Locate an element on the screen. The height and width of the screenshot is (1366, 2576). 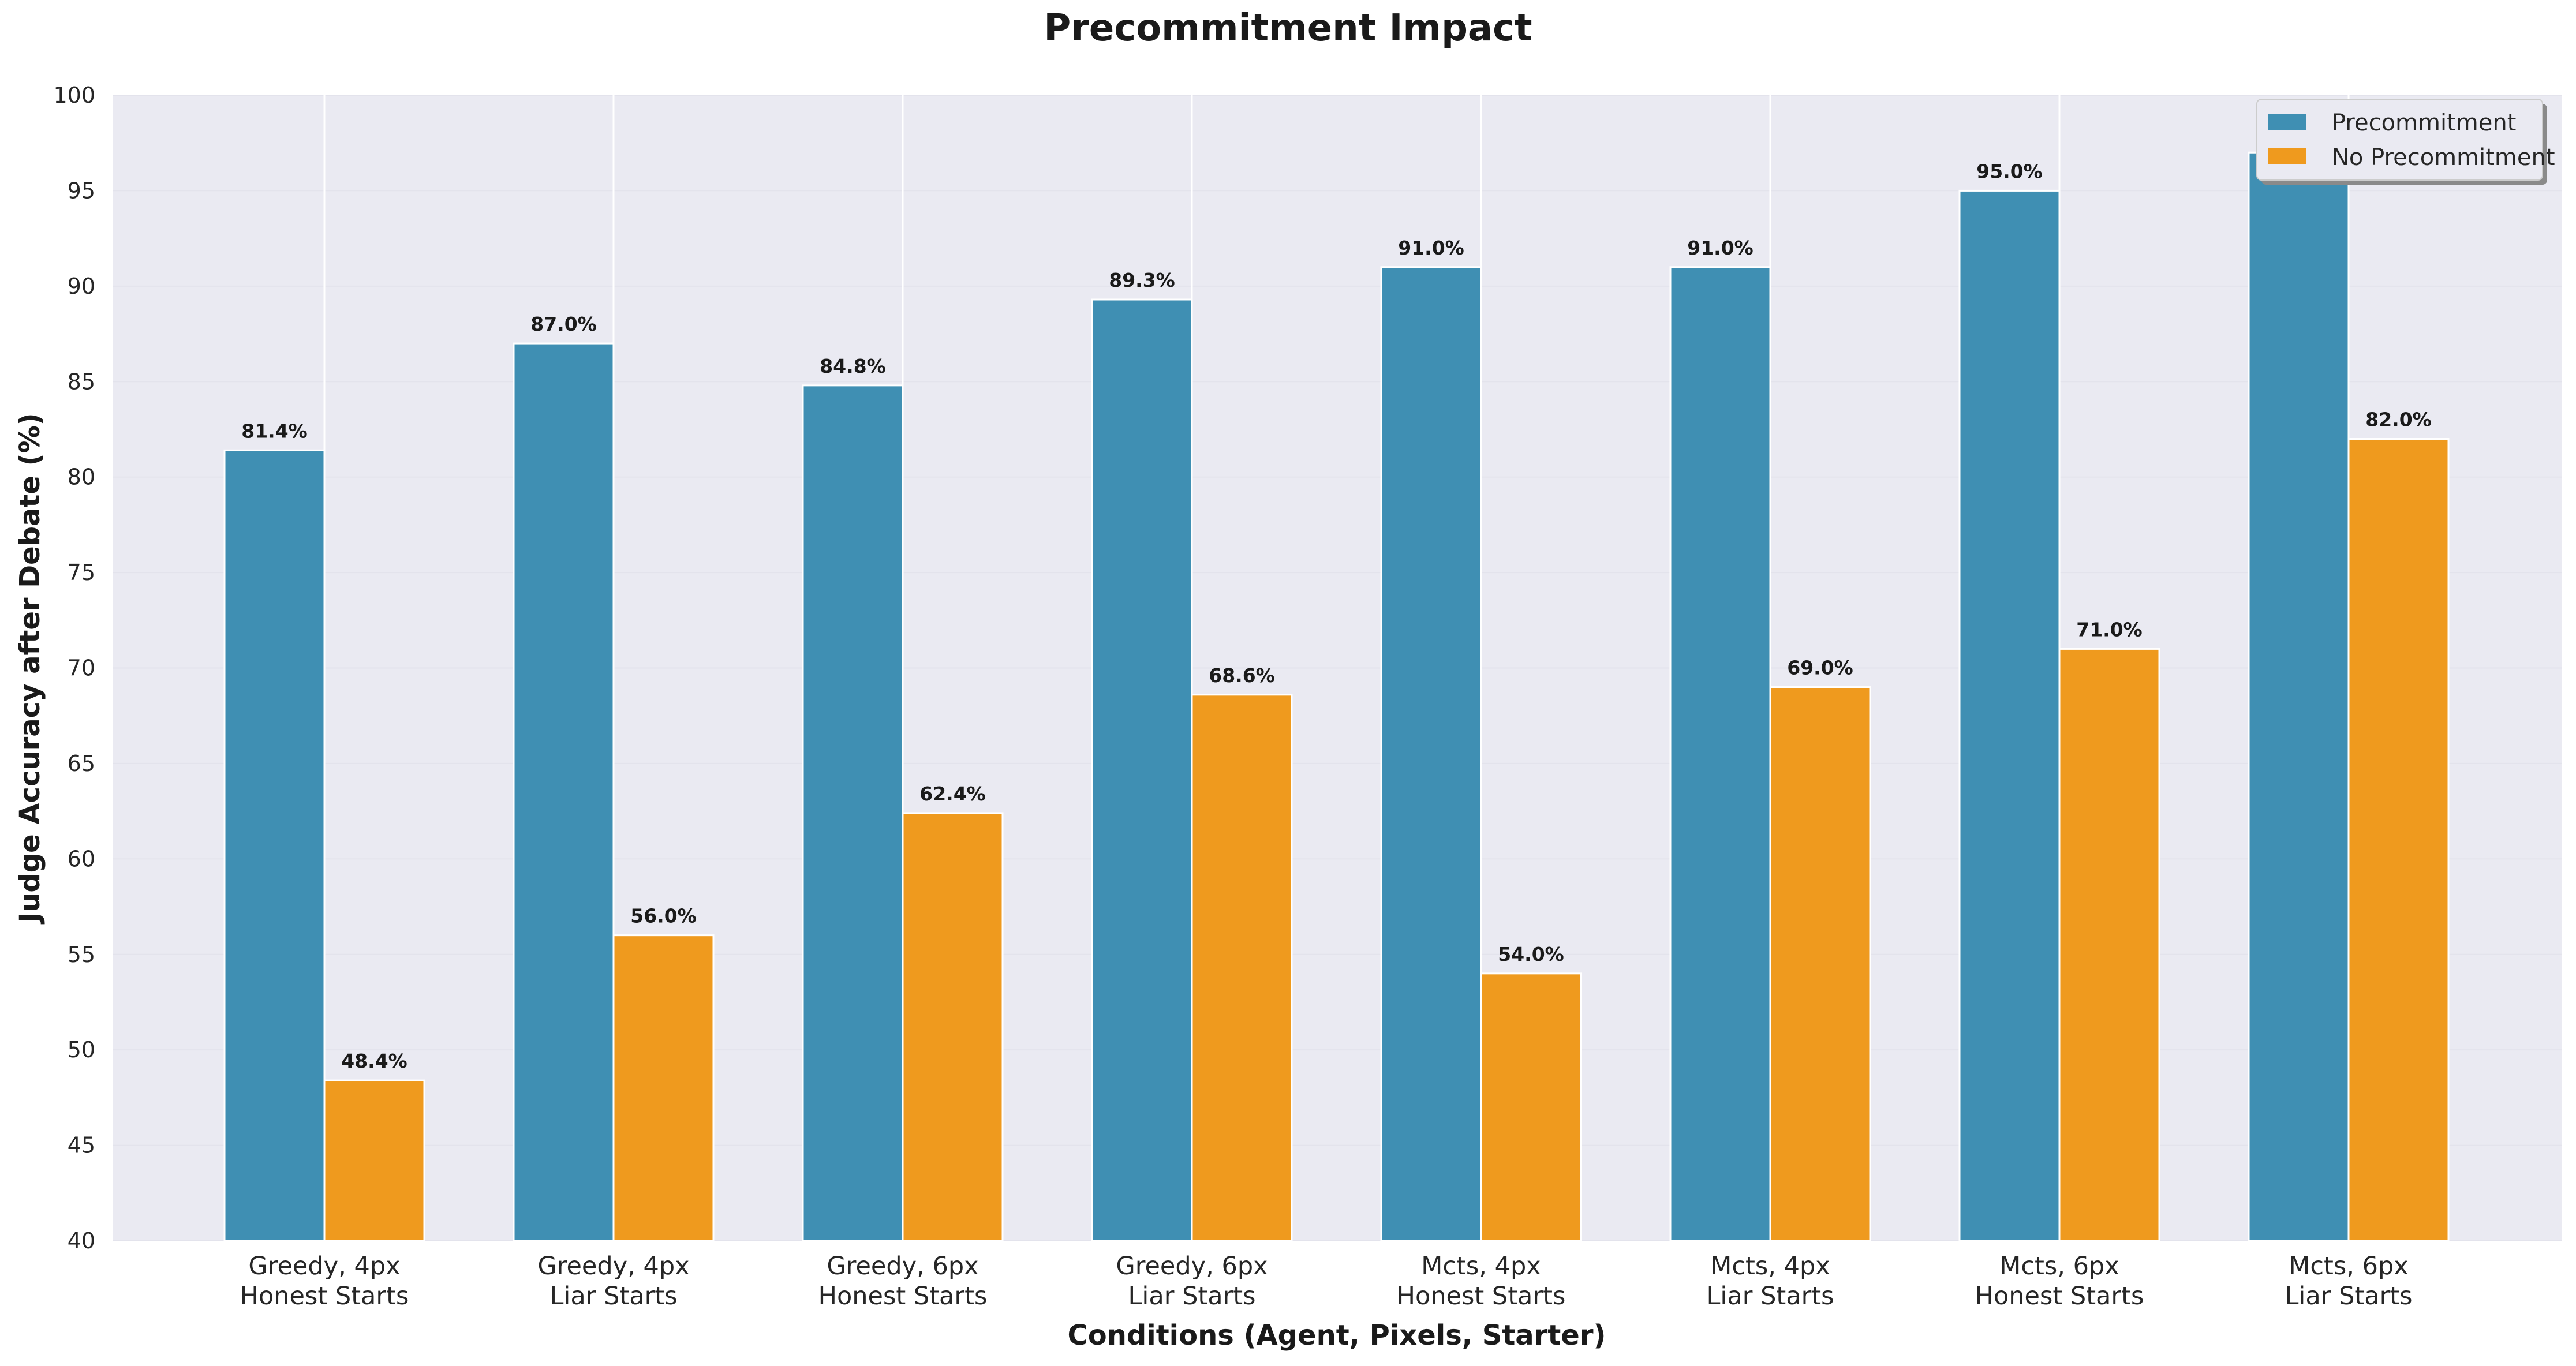
y-tick-label: 45 is located at coordinates (81, 1145).